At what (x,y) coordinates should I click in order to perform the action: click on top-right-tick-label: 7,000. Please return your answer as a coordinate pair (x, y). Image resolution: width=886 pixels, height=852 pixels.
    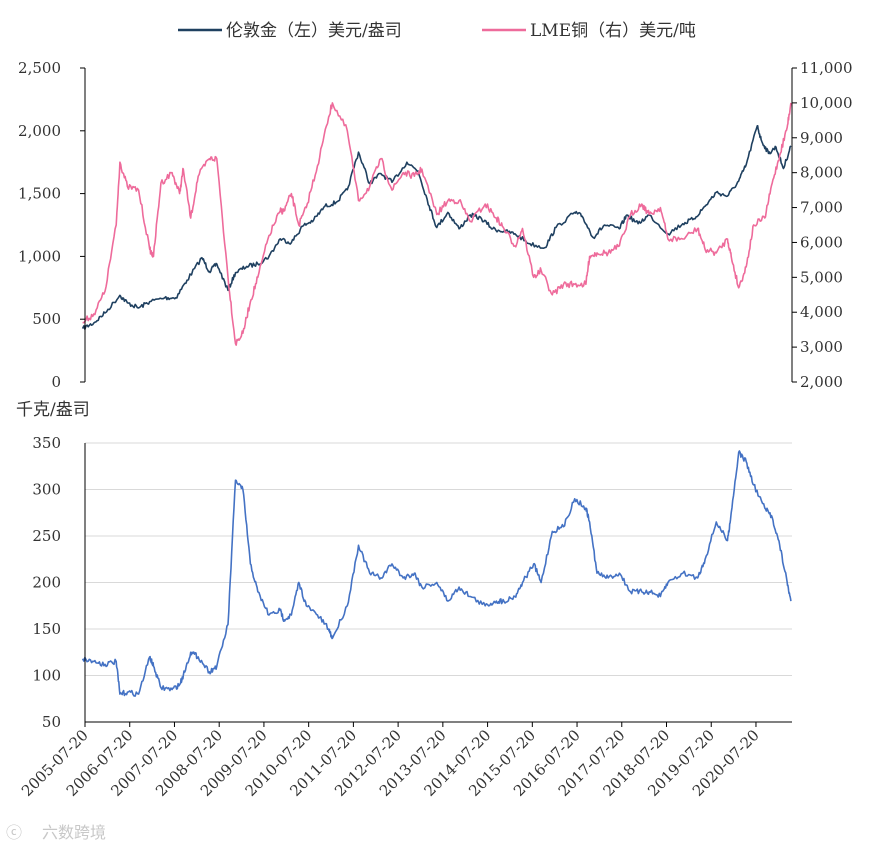
    Looking at the image, I should click on (821, 208).